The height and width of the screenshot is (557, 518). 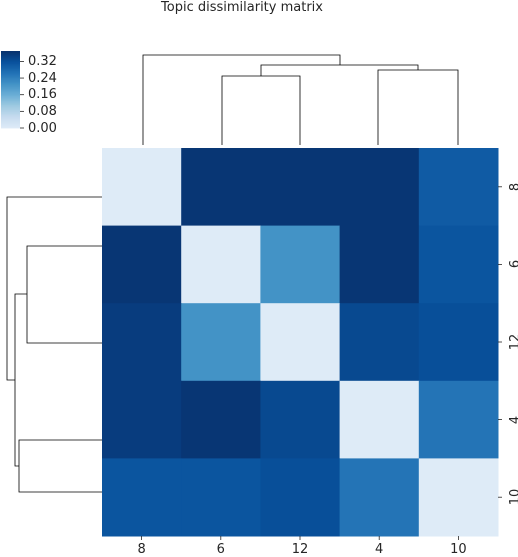 What do you see at coordinates (513, 264) in the screenshot?
I see `y-tick-label: 6` at bounding box center [513, 264].